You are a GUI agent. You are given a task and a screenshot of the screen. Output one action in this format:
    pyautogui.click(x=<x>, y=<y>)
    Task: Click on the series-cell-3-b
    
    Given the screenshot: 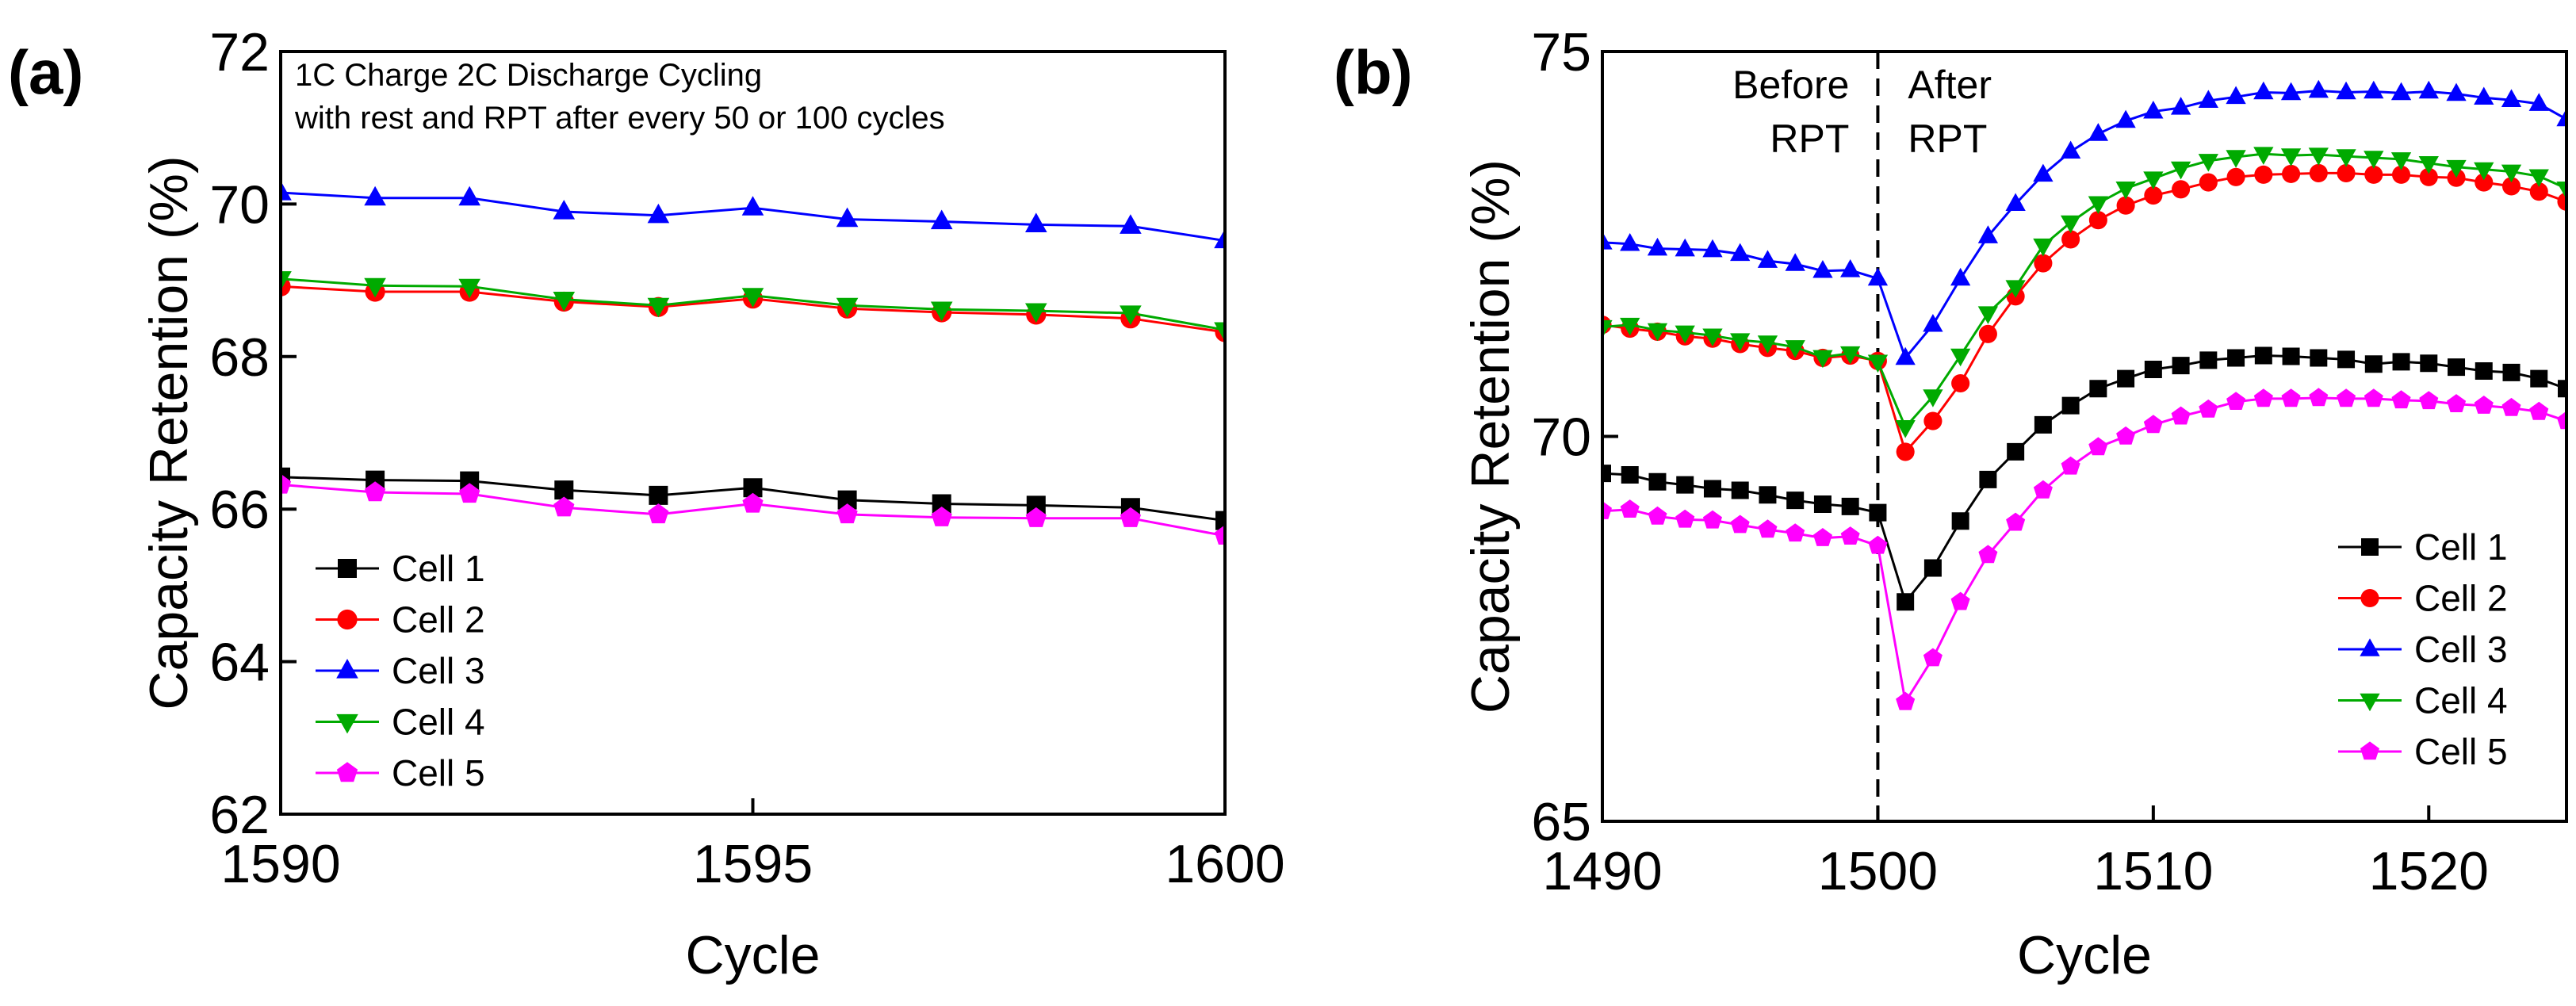 What is the action you would take?
    pyautogui.click(x=2084, y=222)
    